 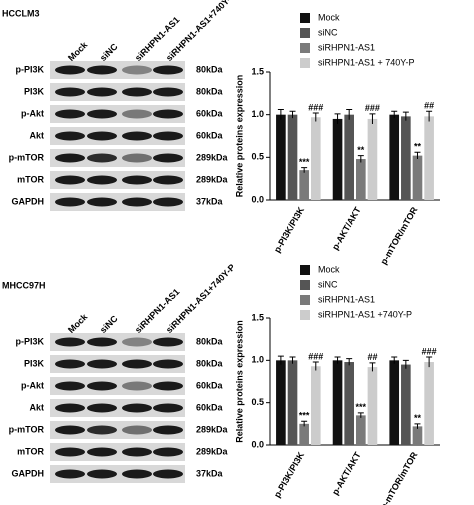 What do you see at coordinates (398, 235) in the screenshot?
I see `x-tick-label: p-mTOR/mTOR` at bounding box center [398, 235].